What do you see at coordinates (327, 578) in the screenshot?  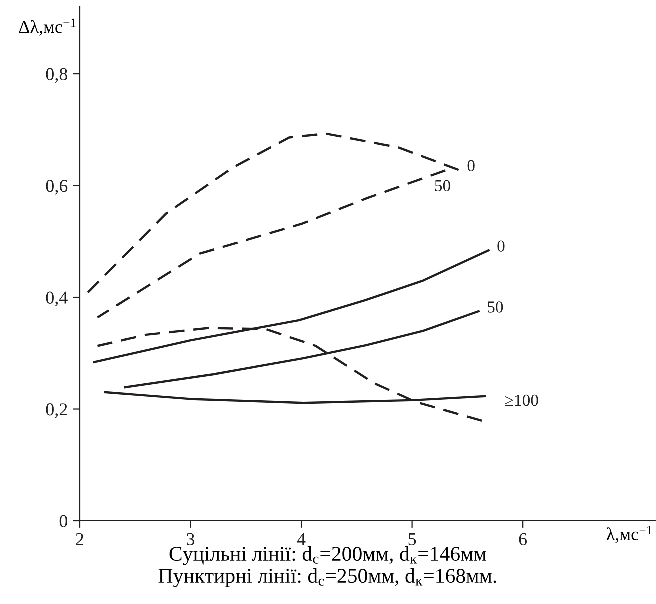 I see `text: Пунктирні лінії: d$_{с}$=250мм, d$_{к}$=168мм.` at bounding box center [327, 578].